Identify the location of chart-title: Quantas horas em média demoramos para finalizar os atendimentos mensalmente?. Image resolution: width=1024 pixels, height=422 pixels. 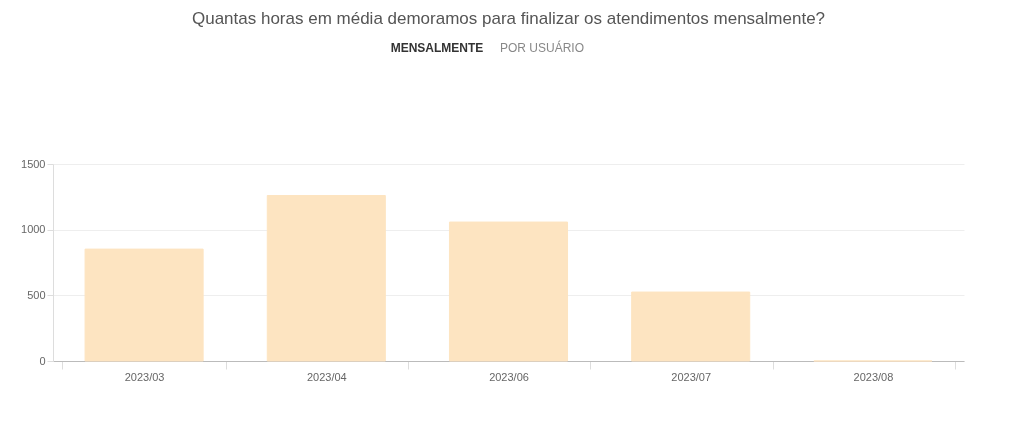
(508, 18).